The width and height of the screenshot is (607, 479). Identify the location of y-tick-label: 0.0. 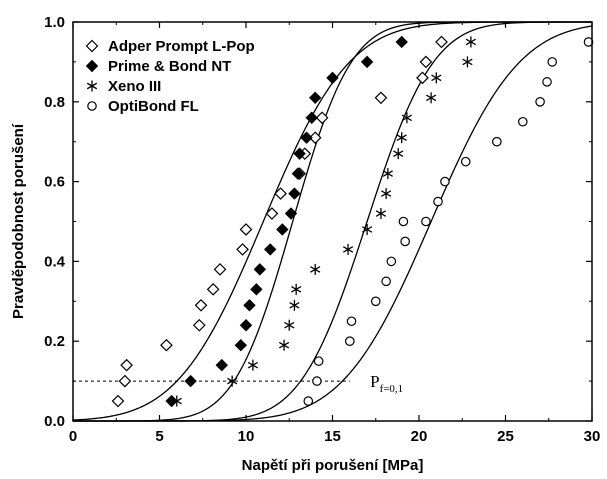
(54, 421).